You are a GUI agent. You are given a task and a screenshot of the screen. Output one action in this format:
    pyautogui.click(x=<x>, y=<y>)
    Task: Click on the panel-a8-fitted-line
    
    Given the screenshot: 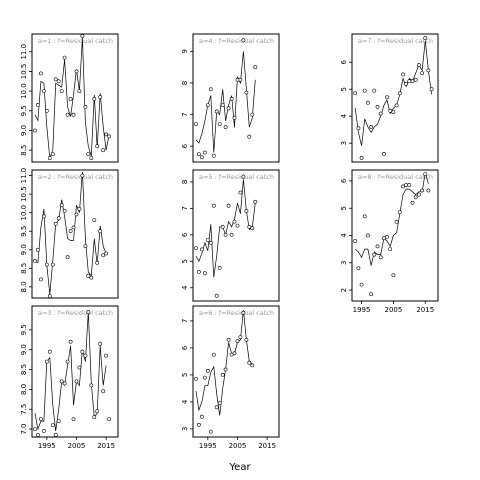 What is the action you would take?
    pyautogui.click(x=391, y=219)
    